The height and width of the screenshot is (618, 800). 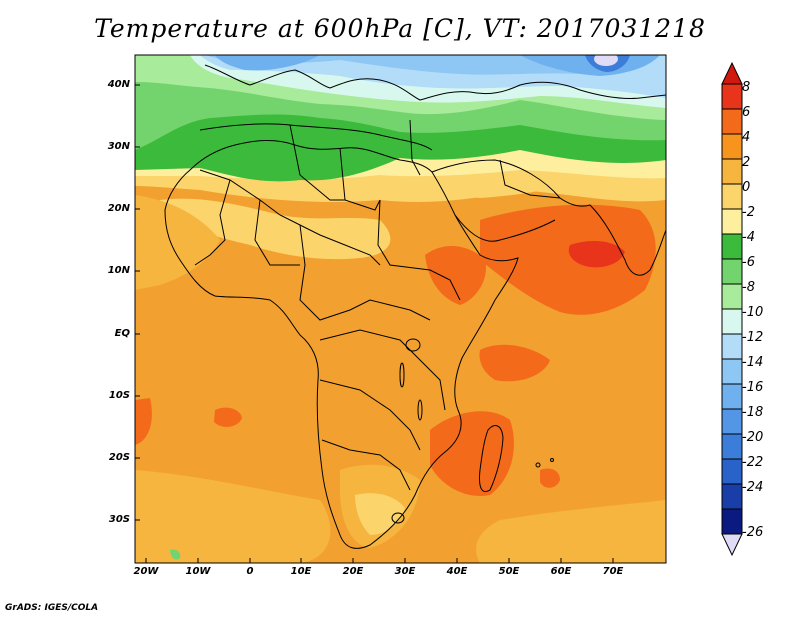 What do you see at coordinates (748, 287) in the screenshot?
I see `colorbar-label: -8` at bounding box center [748, 287].